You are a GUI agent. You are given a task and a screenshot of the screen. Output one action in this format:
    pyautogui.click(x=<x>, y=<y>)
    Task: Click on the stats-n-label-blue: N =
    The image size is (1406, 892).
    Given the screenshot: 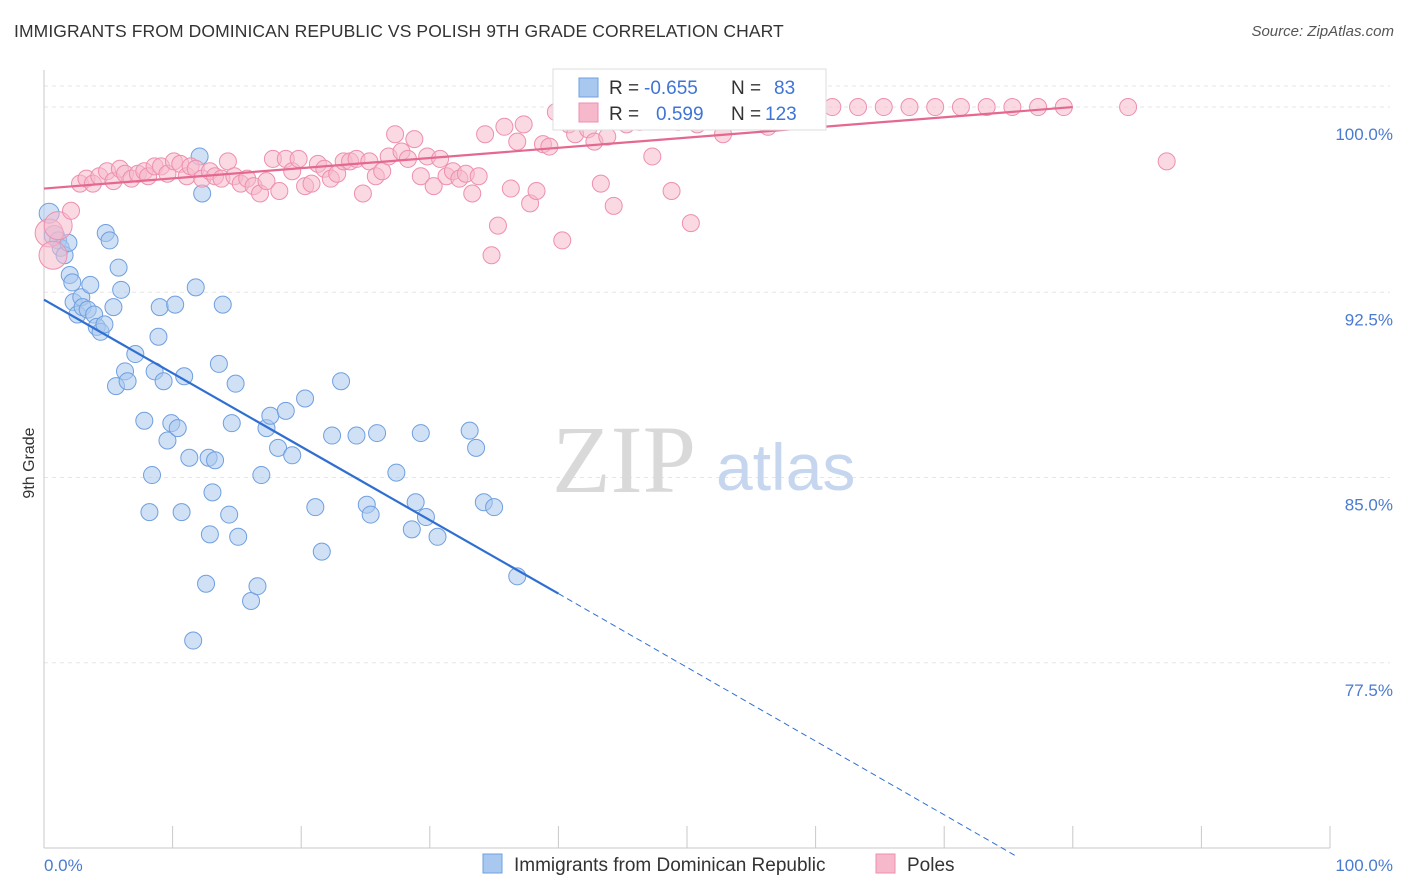 What is the action you would take?
    pyautogui.click(x=746, y=88)
    